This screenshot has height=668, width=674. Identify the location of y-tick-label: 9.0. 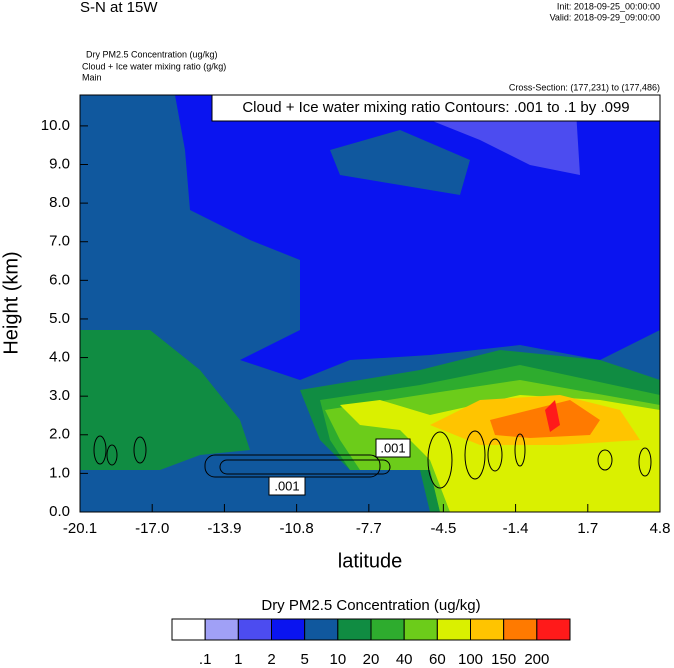
(59, 163).